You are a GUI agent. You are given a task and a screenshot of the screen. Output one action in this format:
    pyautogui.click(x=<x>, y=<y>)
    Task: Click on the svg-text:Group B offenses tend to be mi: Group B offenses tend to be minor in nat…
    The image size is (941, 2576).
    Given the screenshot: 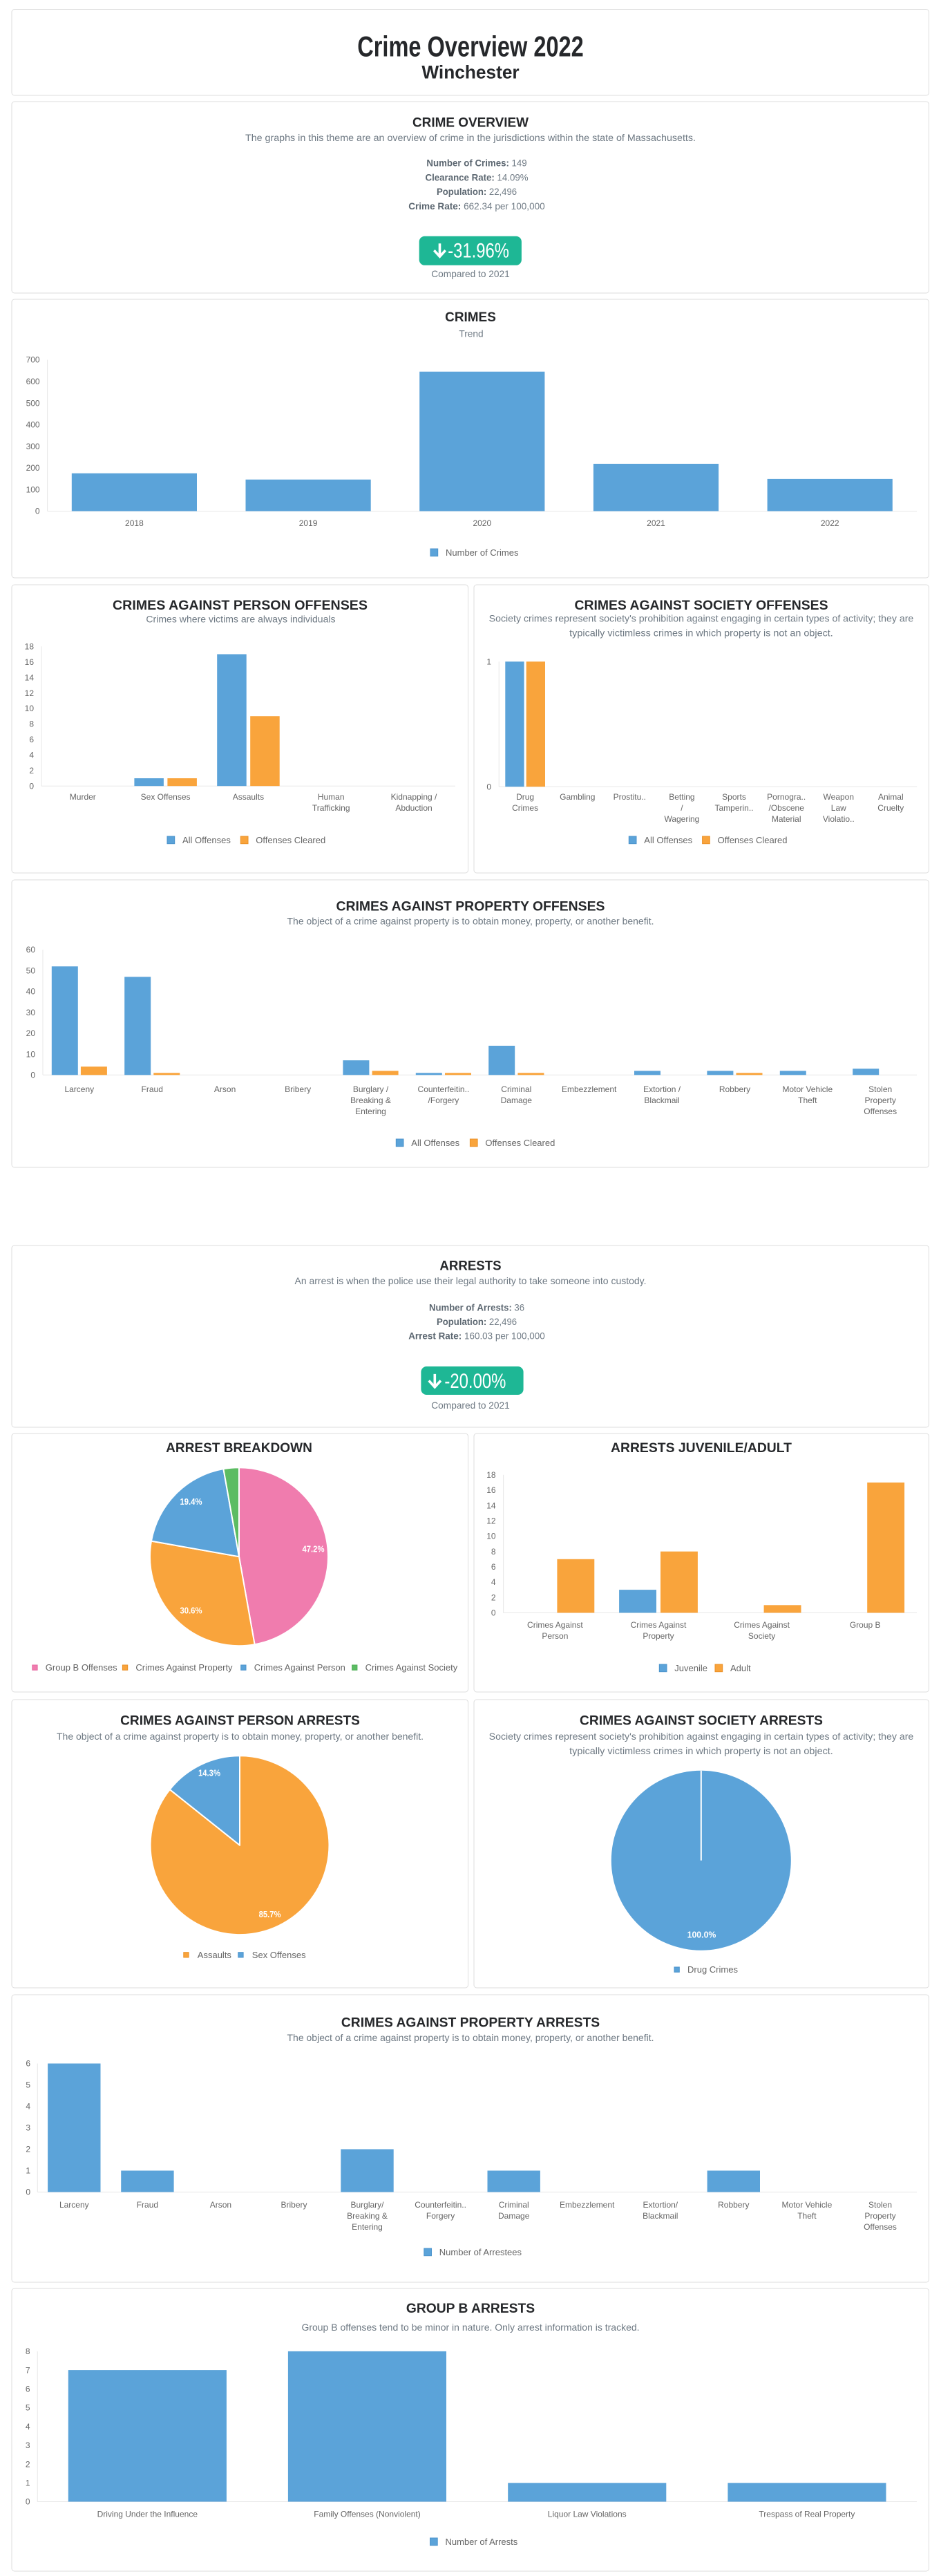 What is the action you would take?
    pyautogui.click(x=470, y=2327)
    